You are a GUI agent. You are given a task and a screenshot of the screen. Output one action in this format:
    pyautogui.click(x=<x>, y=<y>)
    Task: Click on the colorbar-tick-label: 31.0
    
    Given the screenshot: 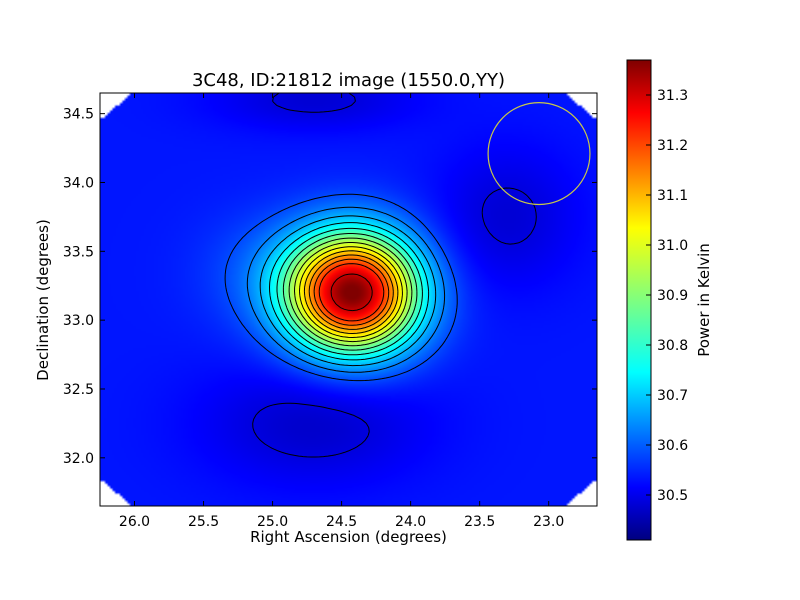 What is the action you would take?
    pyautogui.click(x=672, y=246)
    